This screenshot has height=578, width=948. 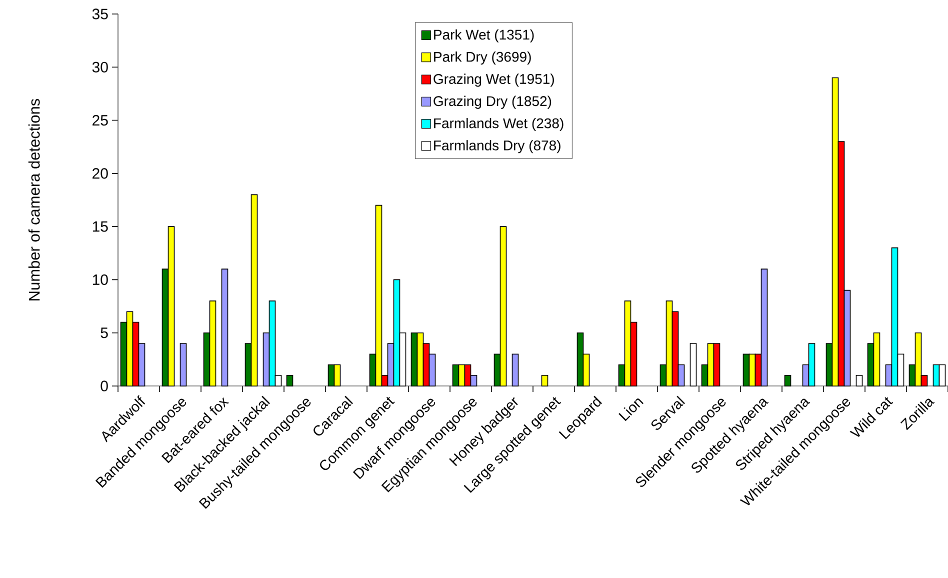 What do you see at coordinates (631, 410) in the screenshot?
I see `x-tick-label: Lion` at bounding box center [631, 410].